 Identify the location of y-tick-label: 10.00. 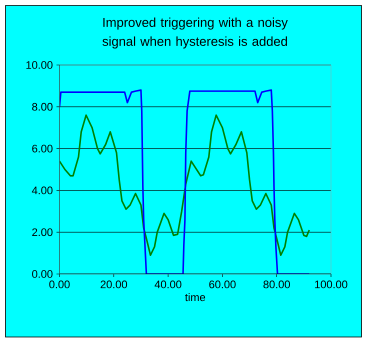
(39, 65).